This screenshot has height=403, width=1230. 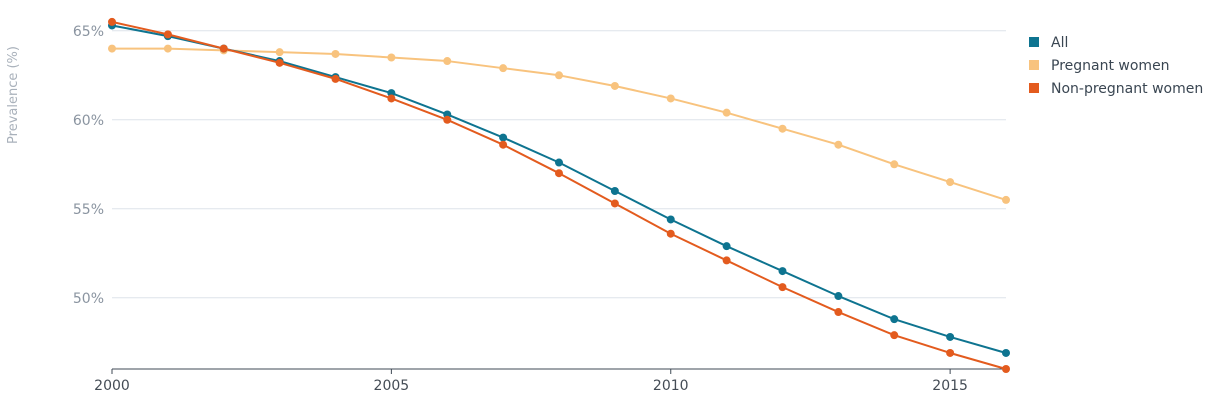 What do you see at coordinates (88, 165) in the screenshot?
I see `y-axis-ticks: 50% 55% 60% 65%` at bounding box center [88, 165].